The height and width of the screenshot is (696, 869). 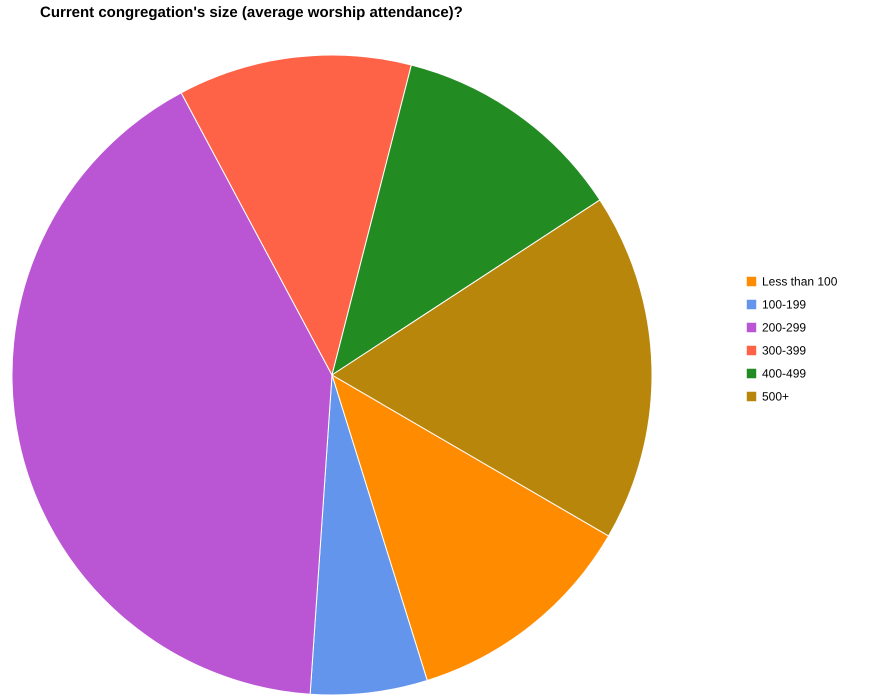 What do you see at coordinates (784, 351) in the screenshot?
I see `legend-label: 300-399` at bounding box center [784, 351].